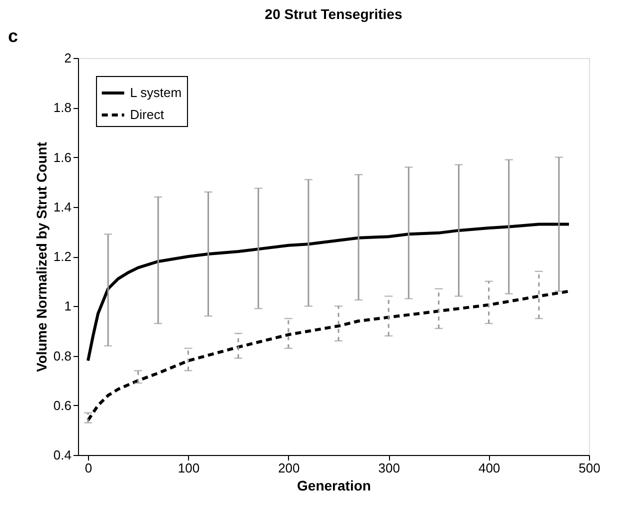  I want to click on y-tick-label: 1.4, so click(62, 206).